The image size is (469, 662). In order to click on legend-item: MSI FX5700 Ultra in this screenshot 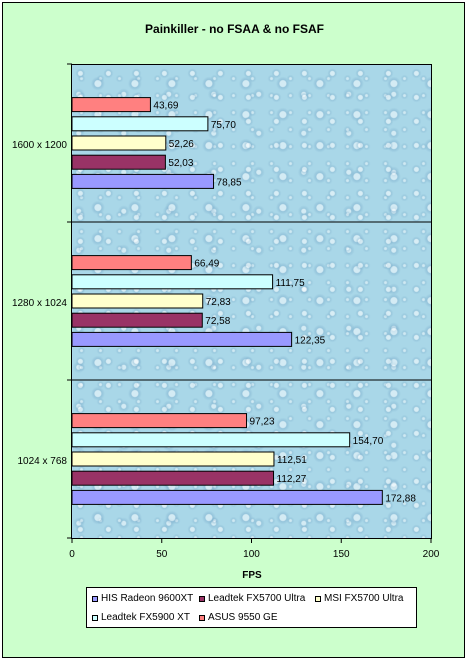, I will do `click(359, 598)`.